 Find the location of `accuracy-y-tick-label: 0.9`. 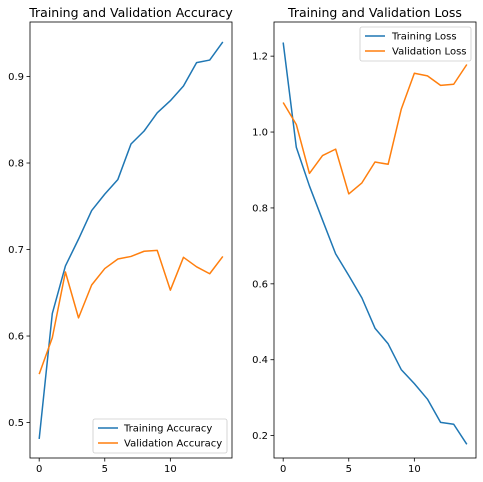

accuracy-y-tick-label: 0.9 is located at coordinates (16, 77).